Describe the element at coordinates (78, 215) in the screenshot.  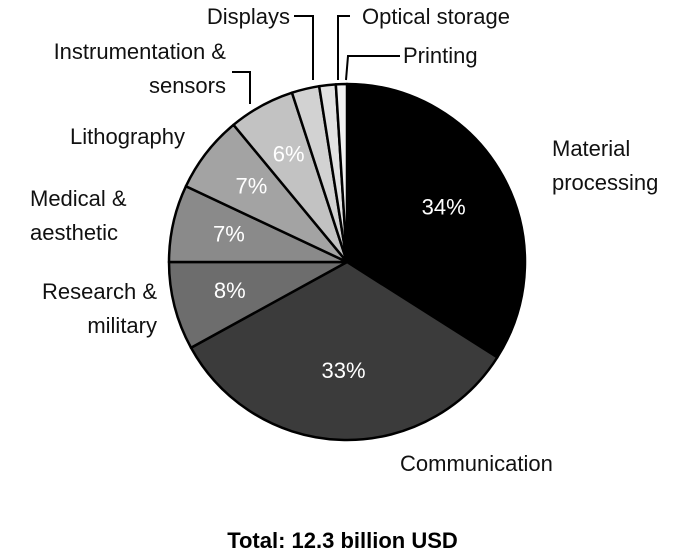
I see `slice-label: Medical & aesthetic` at that location.